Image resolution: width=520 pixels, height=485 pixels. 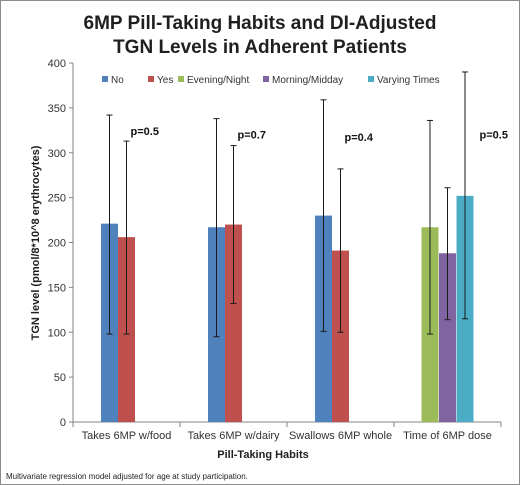 I want to click on p-value-annotation: p=0.7, so click(x=252, y=135).